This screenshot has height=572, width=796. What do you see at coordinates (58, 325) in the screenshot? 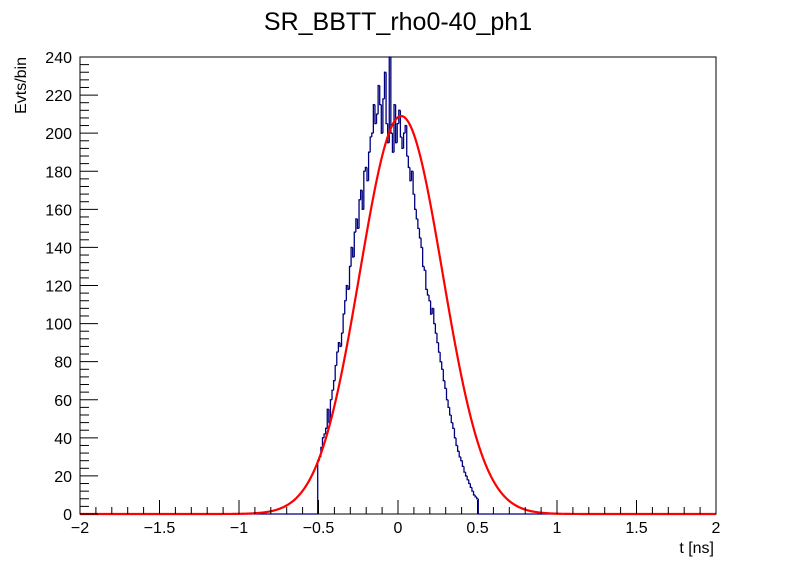
I see `y-tick-label: 100` at bounding box center [58, 325].